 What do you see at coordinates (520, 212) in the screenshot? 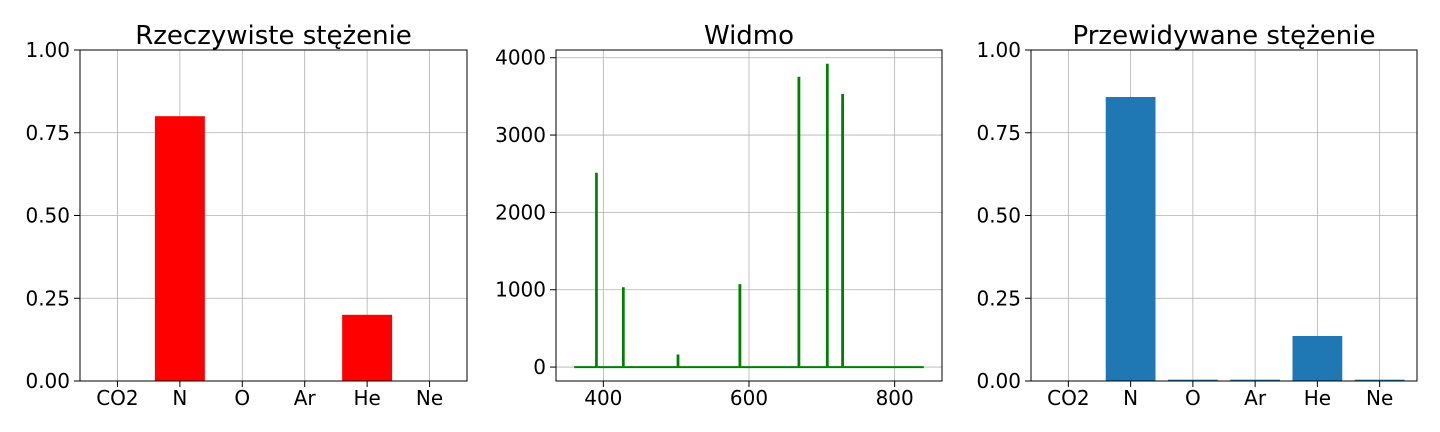
I see `y-tick-label: 2000` at bounding box center [520, 212].